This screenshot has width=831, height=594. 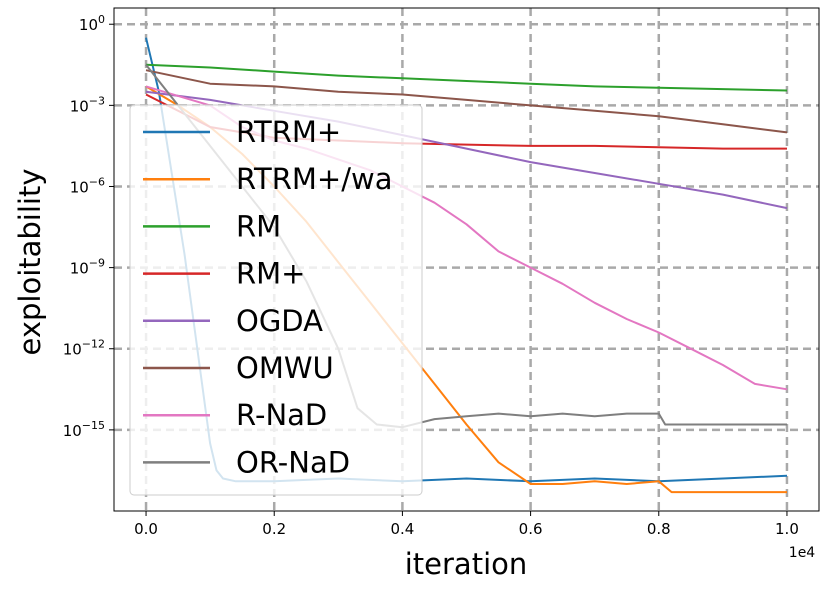 I want to click on legend-label: OR-NaD, so click(x=293, y=462).